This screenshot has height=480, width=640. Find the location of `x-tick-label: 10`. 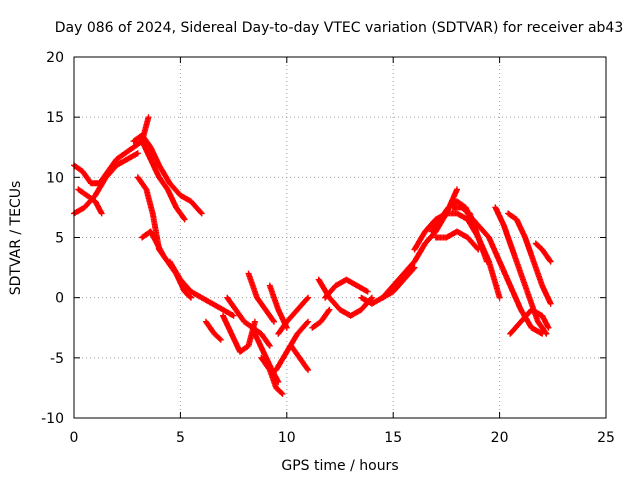

x-tick-label: 10 is located at coordinates (287, 438).